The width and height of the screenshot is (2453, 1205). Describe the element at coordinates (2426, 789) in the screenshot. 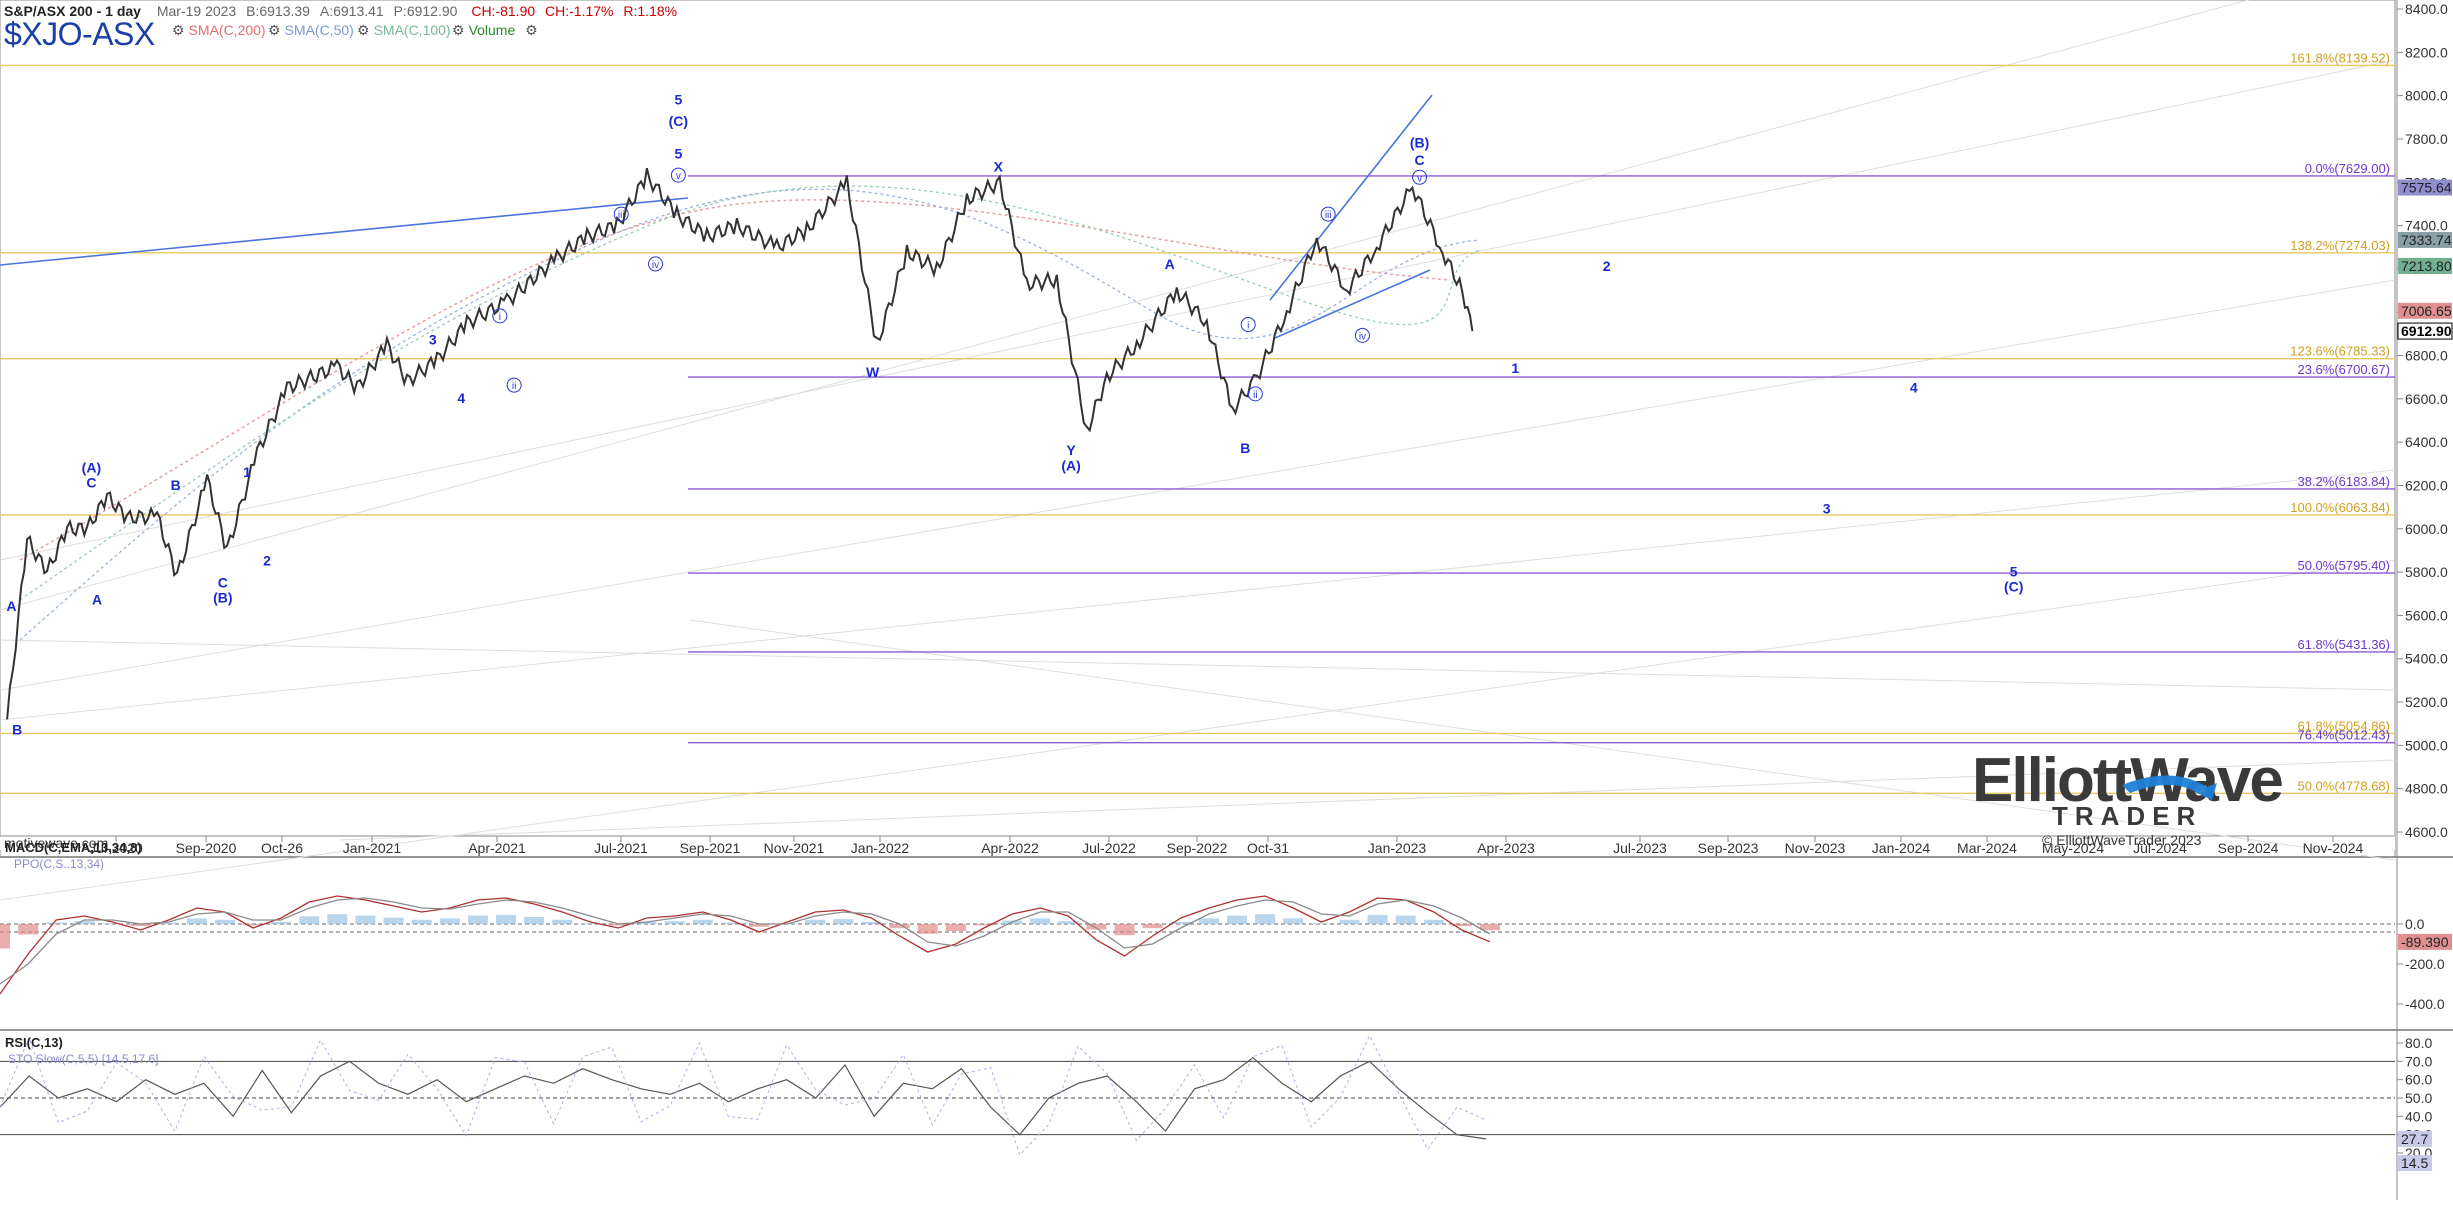

I see `price-tick-label: 4800.0` at that location.